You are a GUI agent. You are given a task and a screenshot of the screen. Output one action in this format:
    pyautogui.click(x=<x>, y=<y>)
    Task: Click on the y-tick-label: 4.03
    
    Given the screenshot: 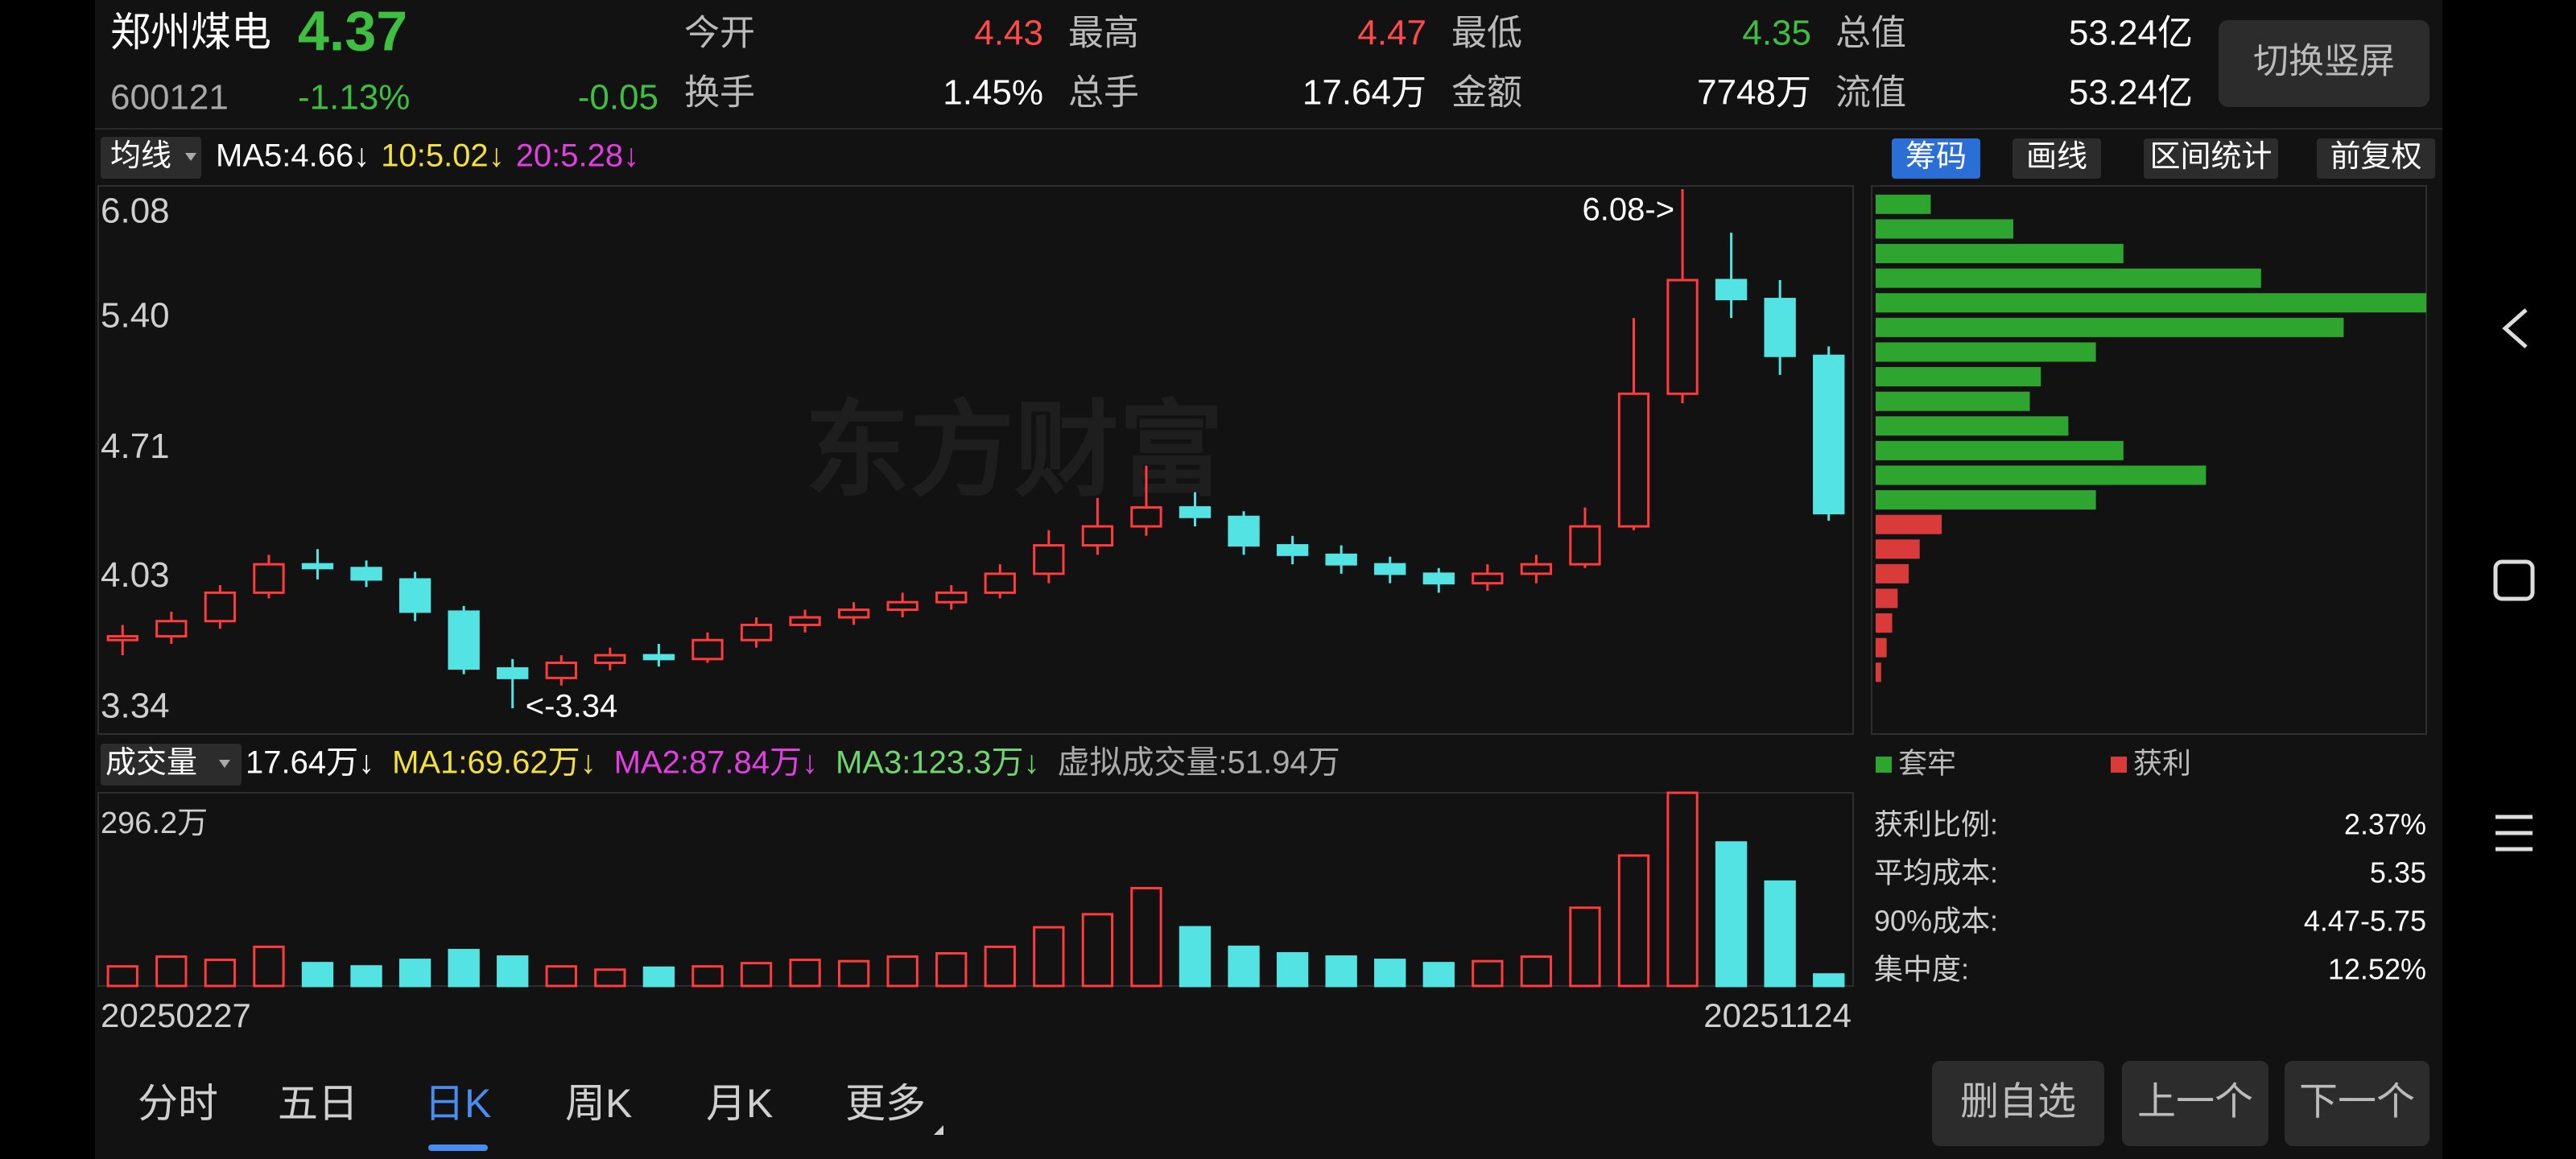 What is the action you would take?
    pyautogui.click(x=135, y=575)
    